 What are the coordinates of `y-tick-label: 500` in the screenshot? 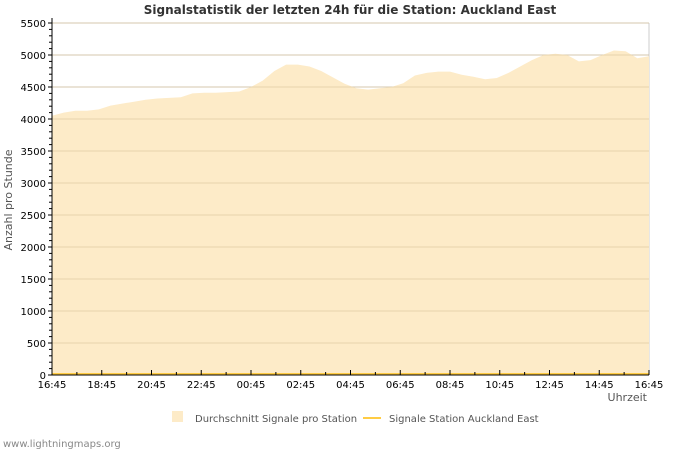 It's located at (36, 344).